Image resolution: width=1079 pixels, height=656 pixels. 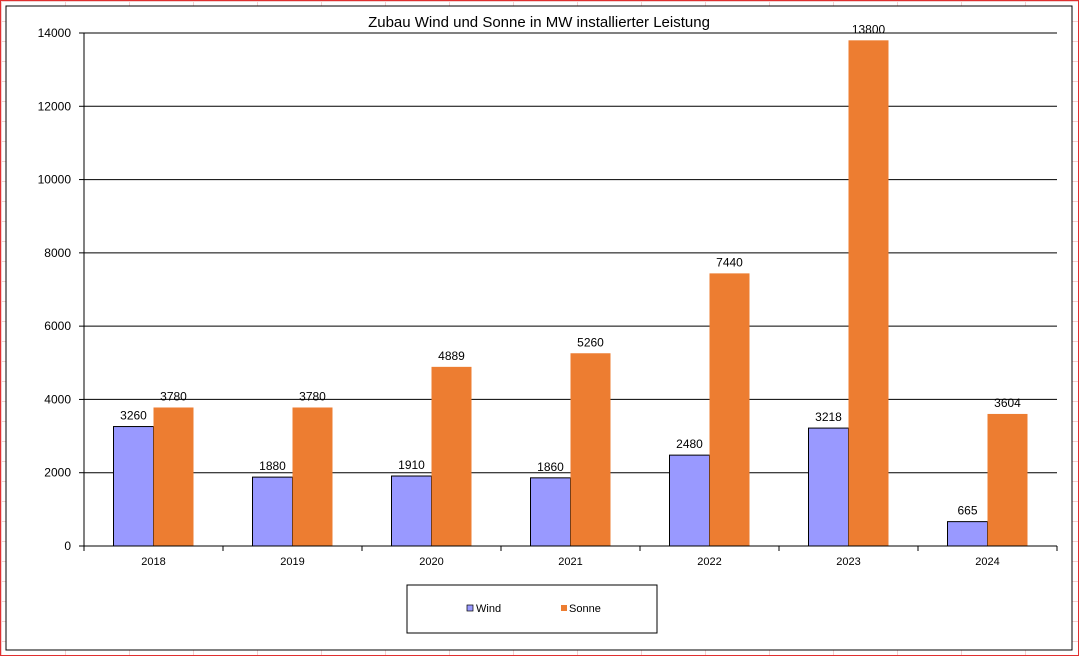 I want to click on bar-sonne-2023, so click(x=868, y=293).